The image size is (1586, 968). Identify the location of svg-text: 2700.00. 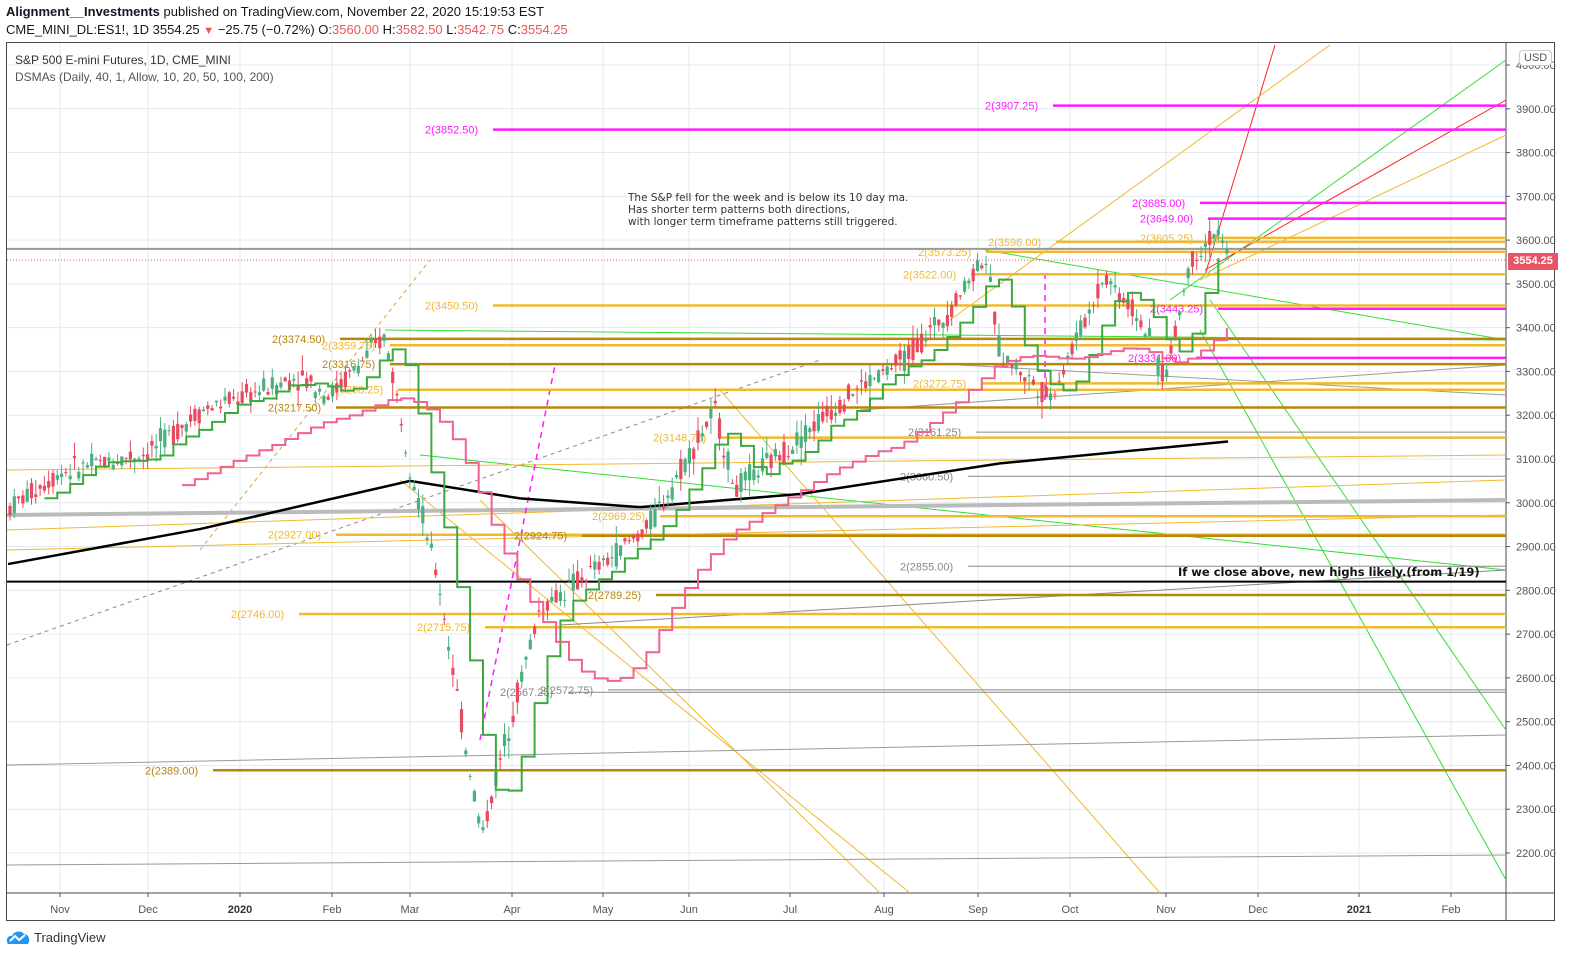
(1536, 635).